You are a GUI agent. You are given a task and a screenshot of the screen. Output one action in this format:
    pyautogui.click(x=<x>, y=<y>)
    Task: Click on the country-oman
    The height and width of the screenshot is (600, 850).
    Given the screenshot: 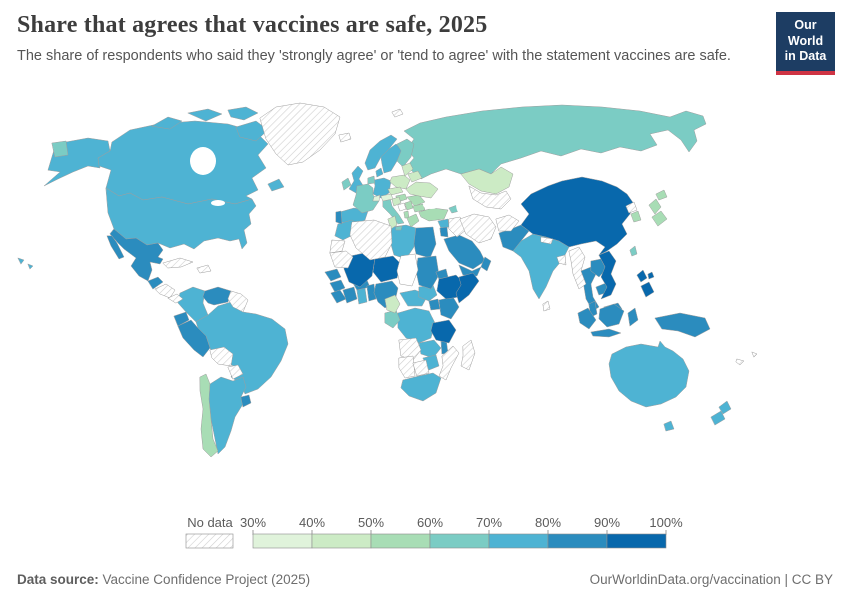 What is the action you would take?
    pyautogui.click(x=486, y=264)
    